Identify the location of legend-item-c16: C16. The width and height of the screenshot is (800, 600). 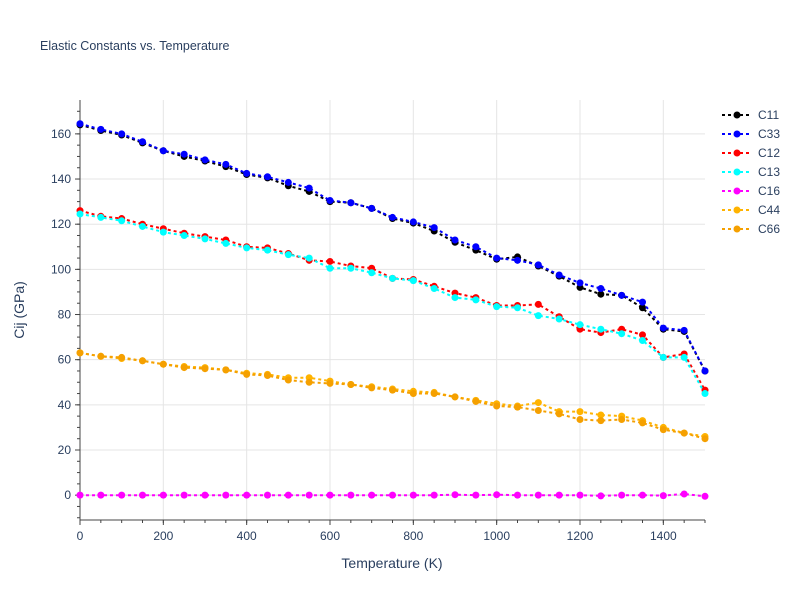
(751, 191).